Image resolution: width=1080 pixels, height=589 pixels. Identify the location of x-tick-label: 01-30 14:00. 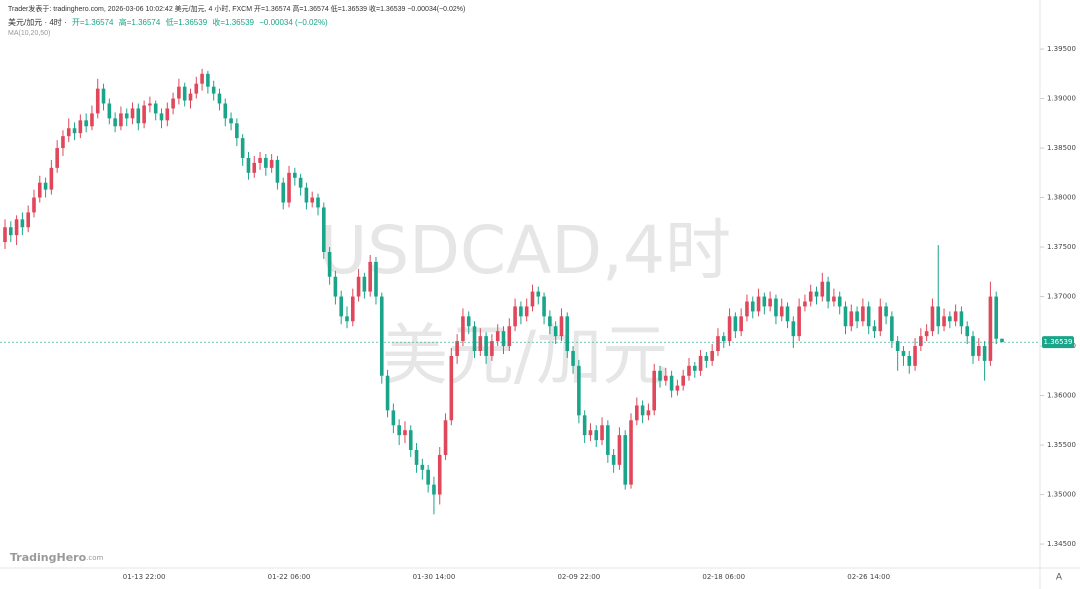
(434, 577).